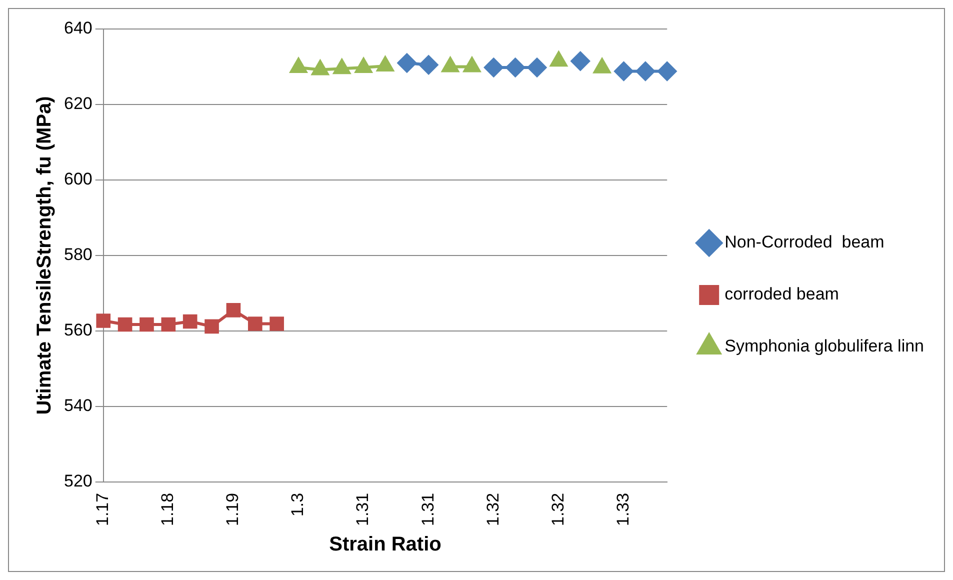  What do you see at coordinates (102, 509) in the screenshot?
I see `x-tick-label: 1.17` at bounding box center [102, 509].